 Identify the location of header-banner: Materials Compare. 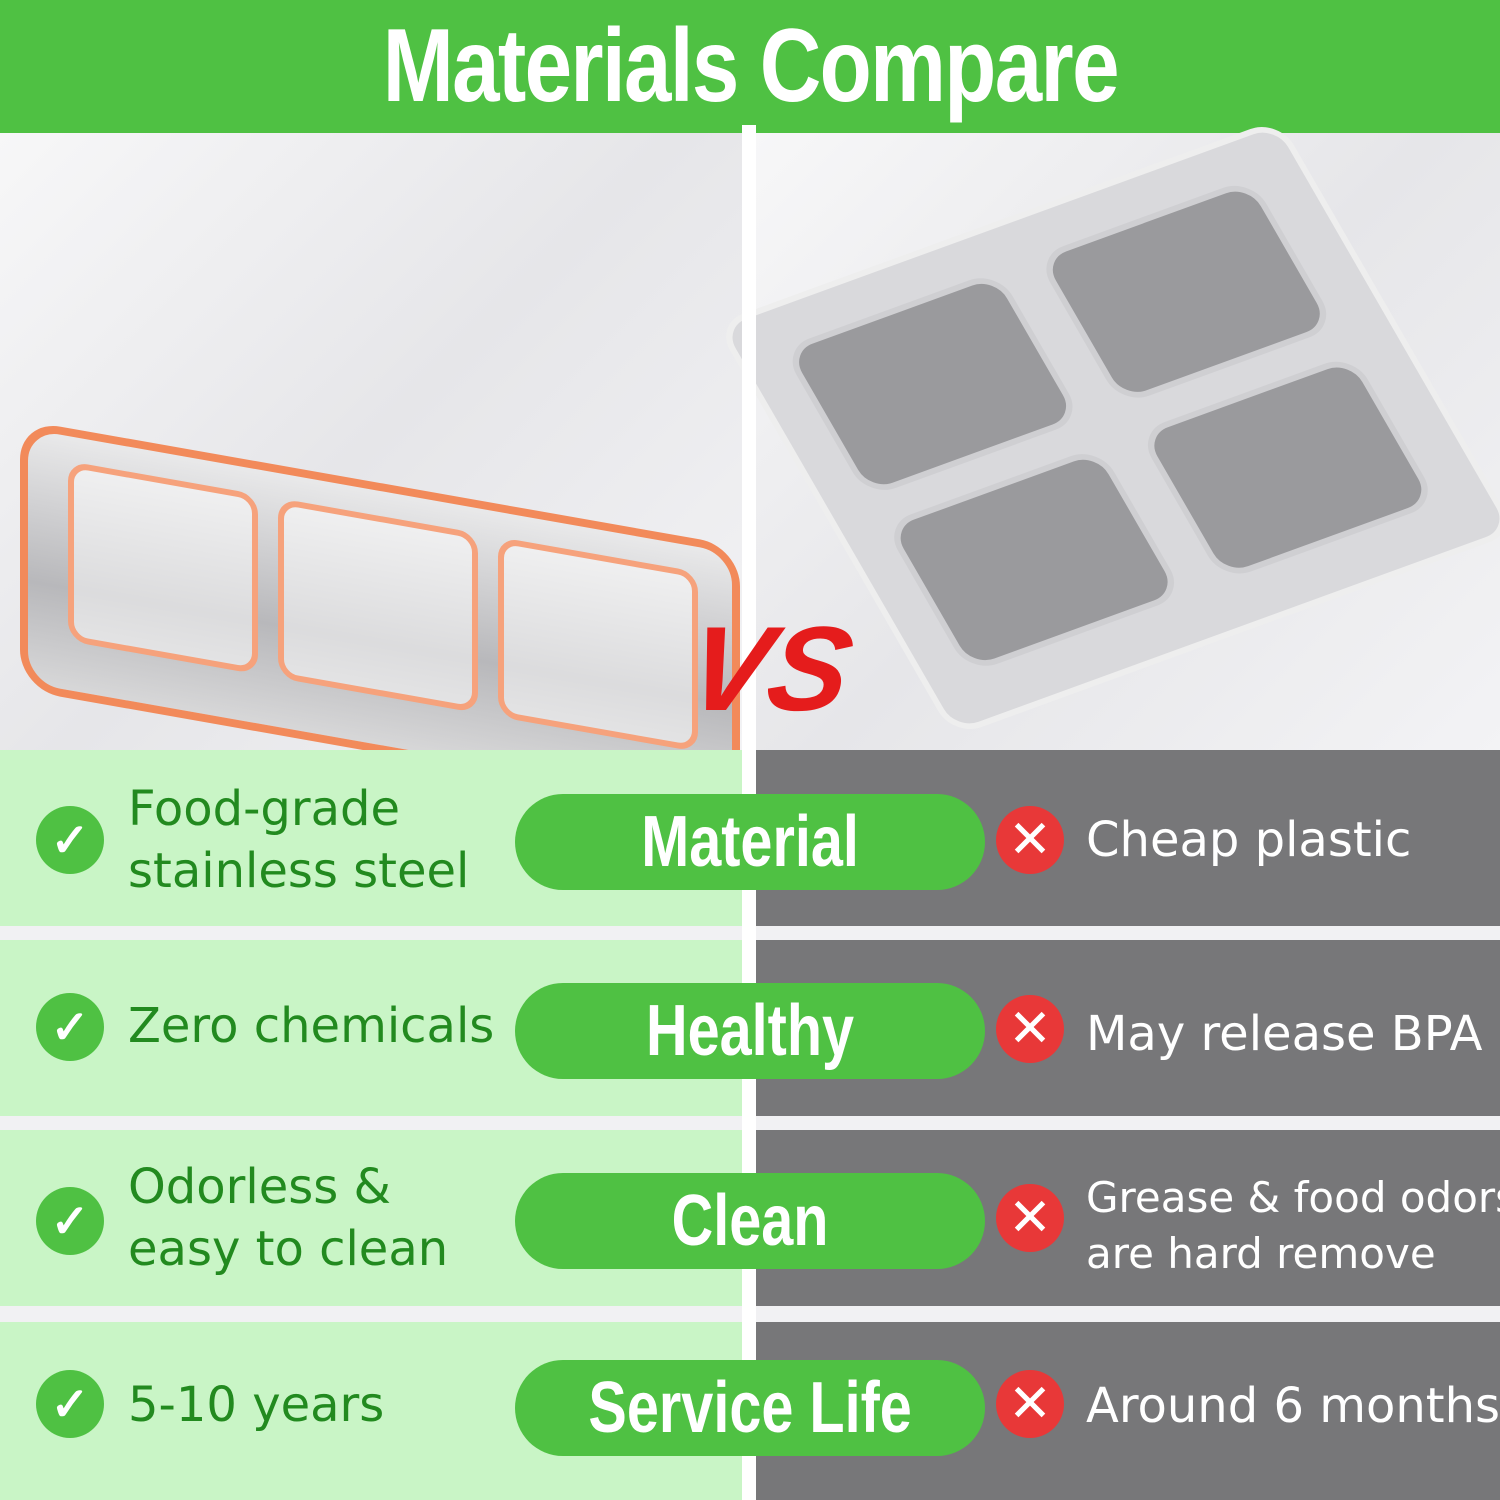
(750, 66).